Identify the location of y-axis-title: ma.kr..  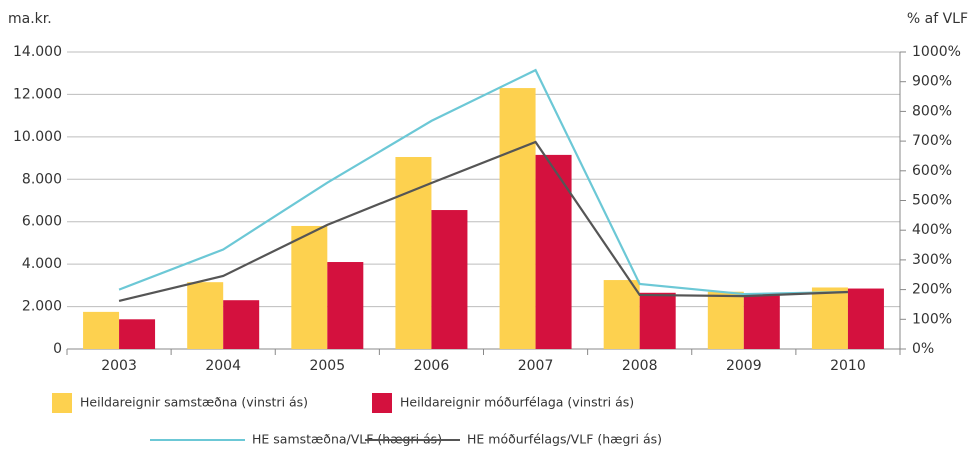
(30, 19).